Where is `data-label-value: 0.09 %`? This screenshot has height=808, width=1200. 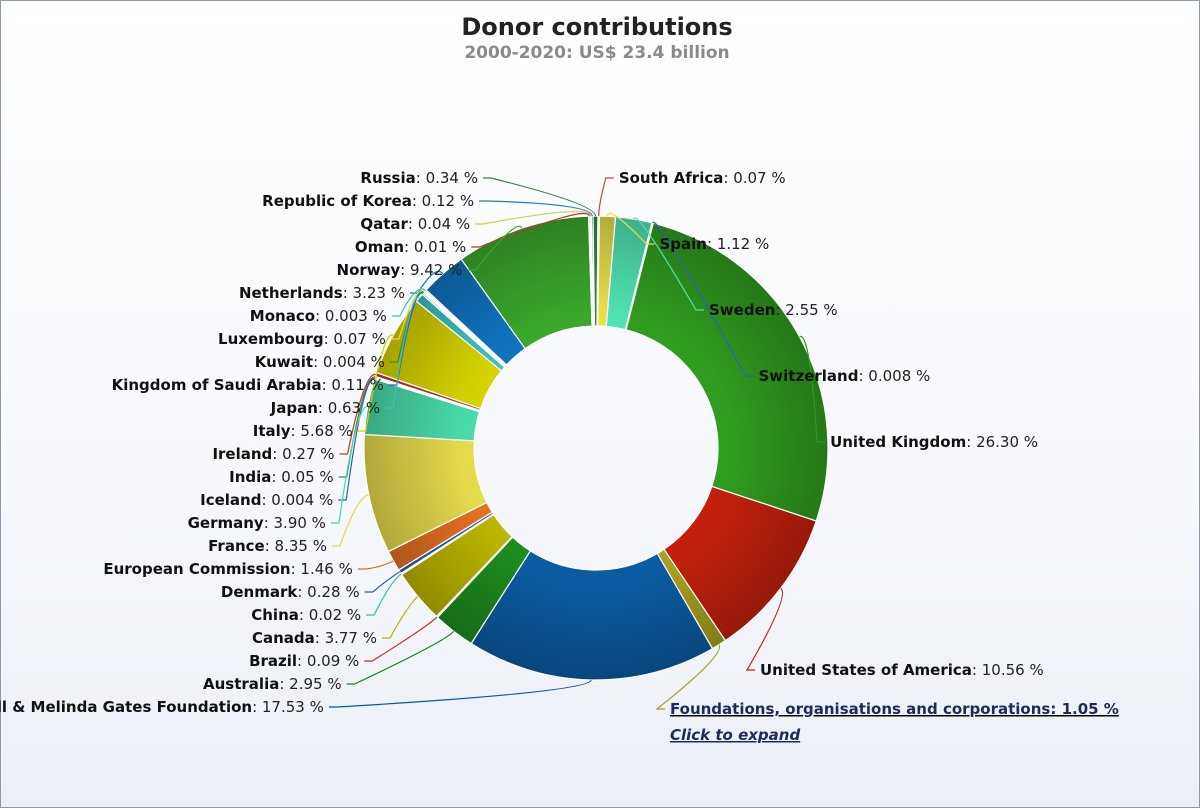 data-label-value: 0.09 % is located at coordinates (333, 661).